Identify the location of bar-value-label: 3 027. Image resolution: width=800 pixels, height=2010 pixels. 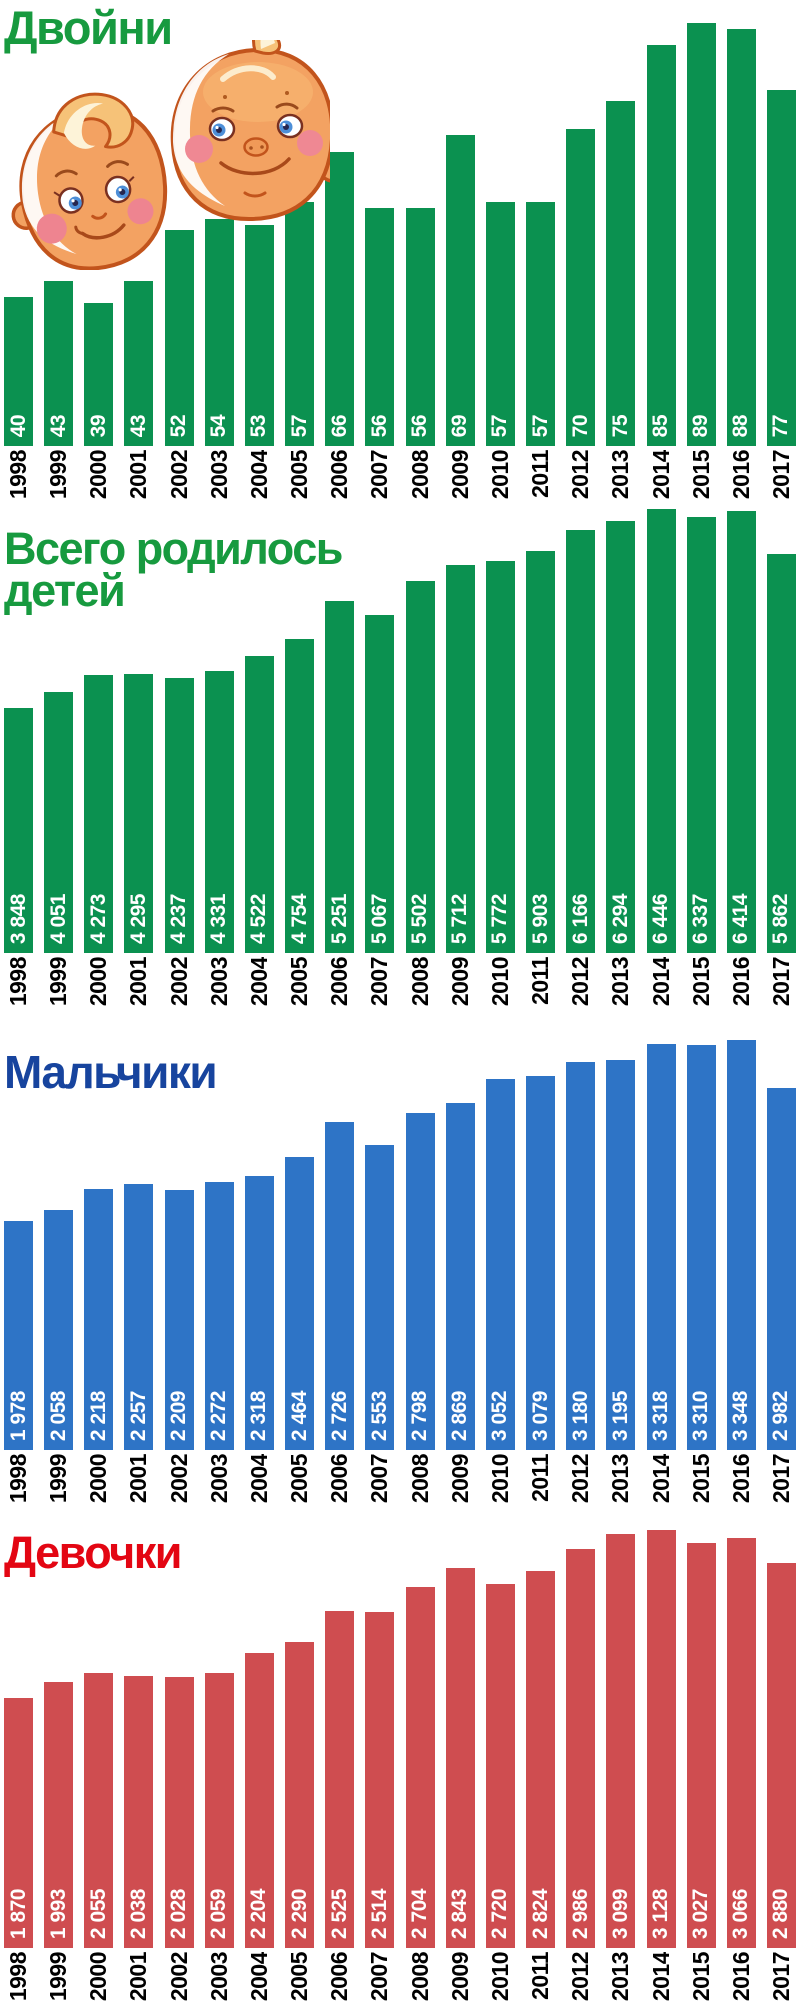
(701, 1913).